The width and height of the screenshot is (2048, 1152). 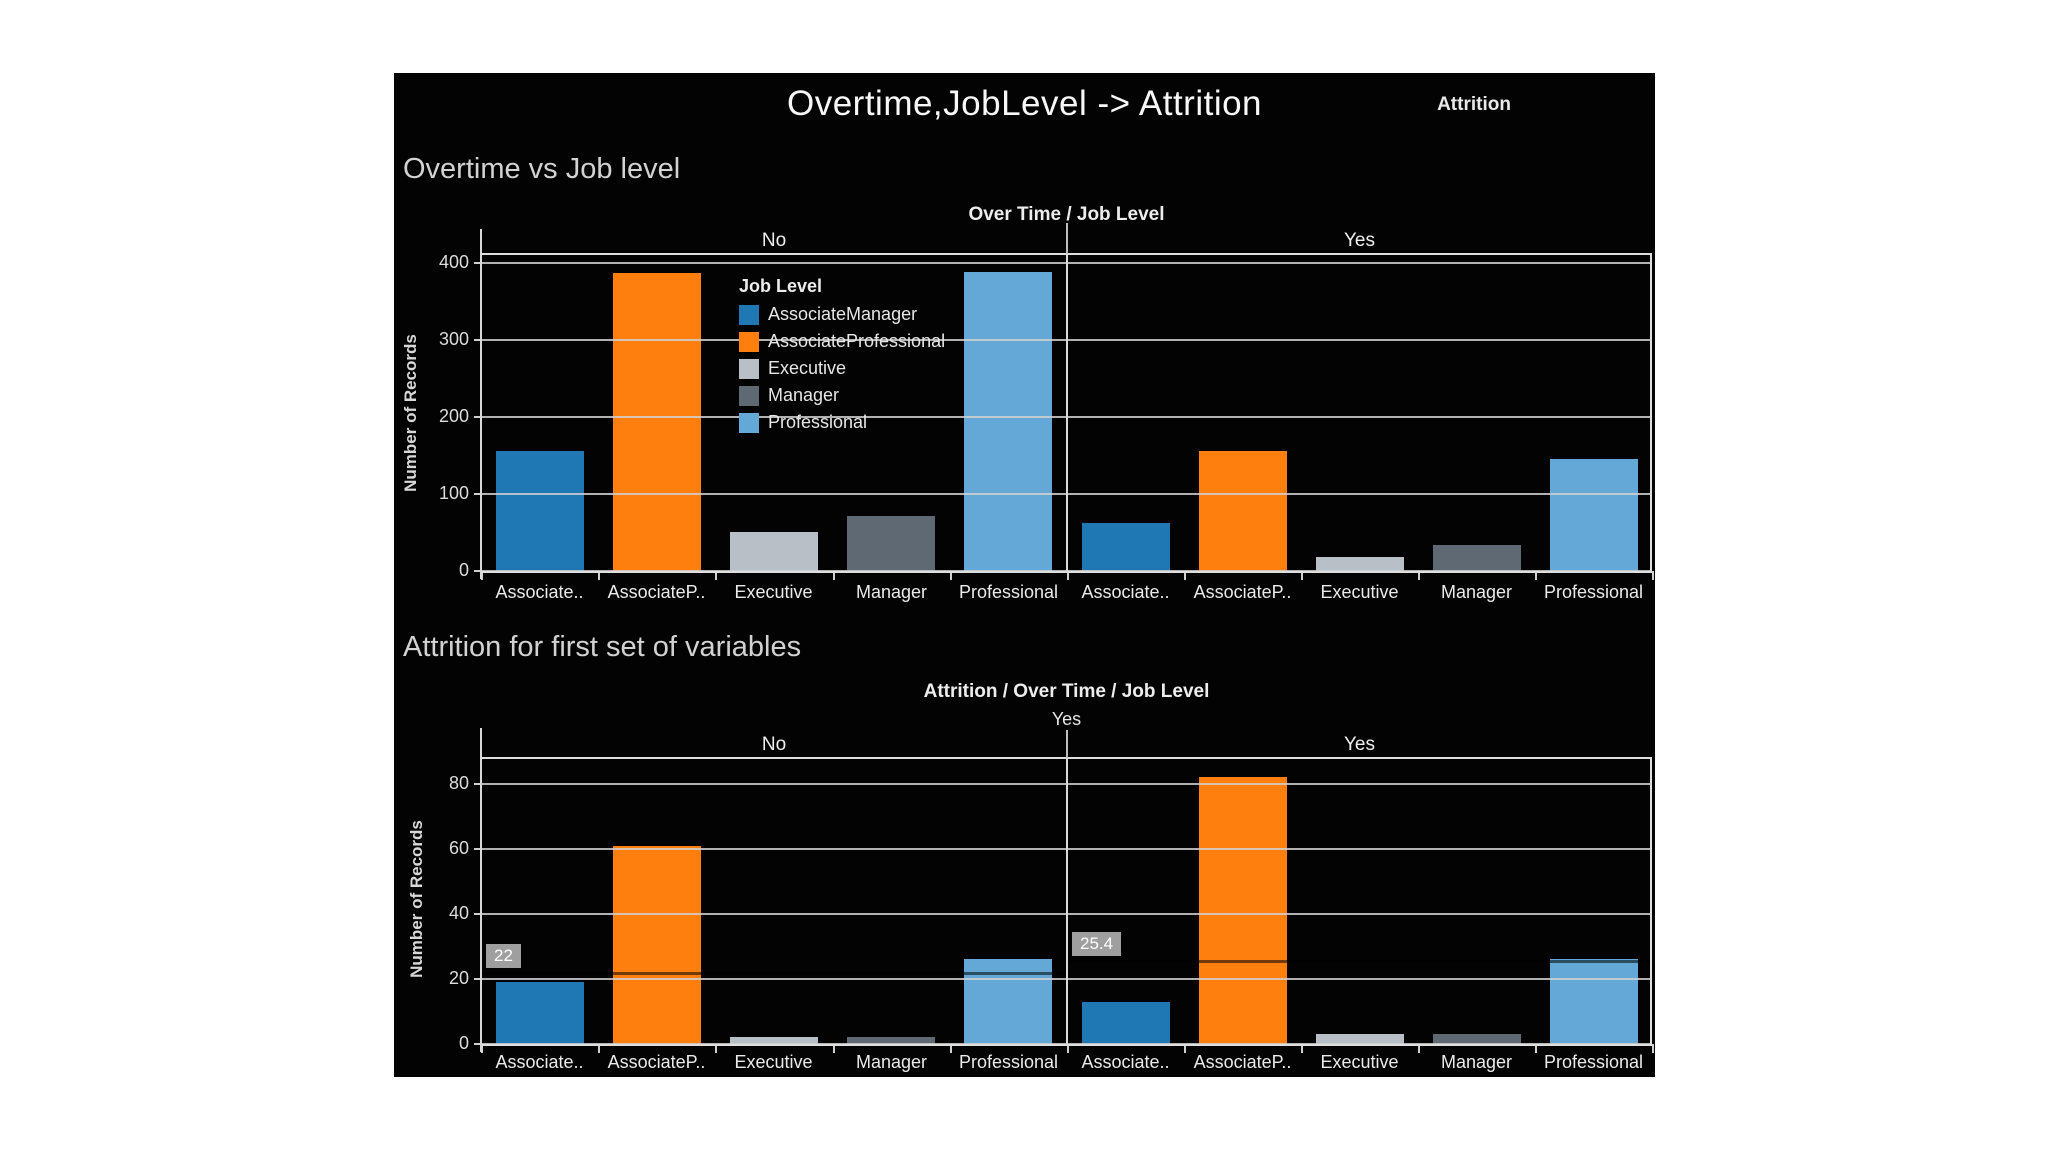 I want to click on chart2-xlabel-no-associatemanager: Associate.., so click(x=539, y=1062).